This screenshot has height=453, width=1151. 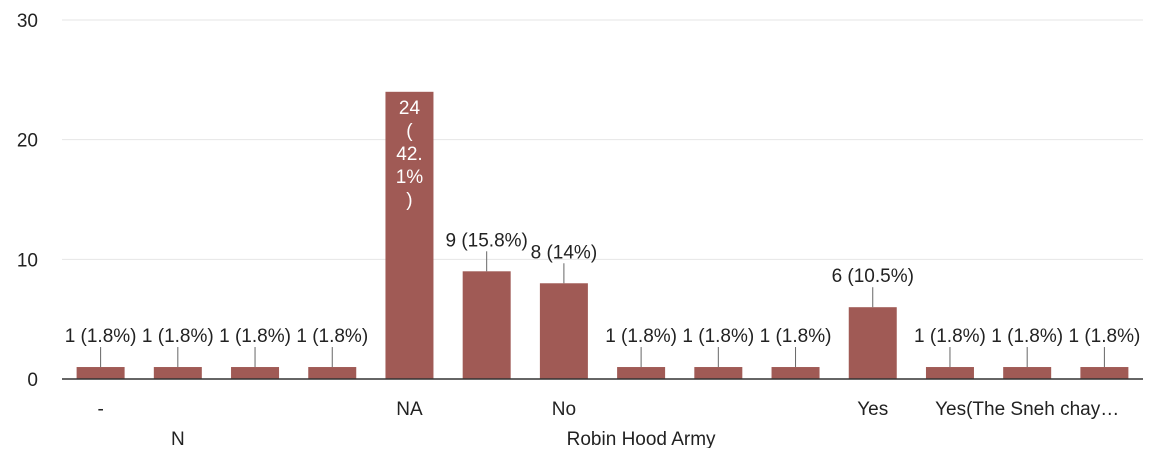 What do you see at coordinates (486, 240) in the screenshot?
I see `data-label: 9 (15.8%)` at bounding box center [486, 240].